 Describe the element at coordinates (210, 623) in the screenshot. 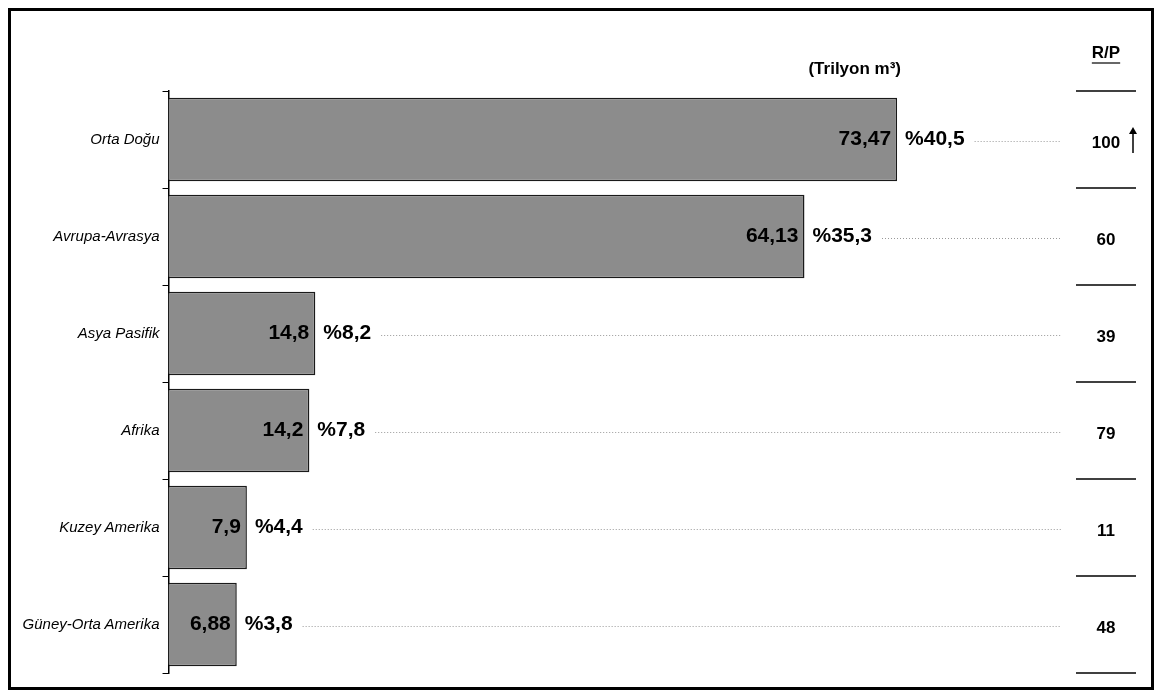

I see `data-label: 6,88` at that location.